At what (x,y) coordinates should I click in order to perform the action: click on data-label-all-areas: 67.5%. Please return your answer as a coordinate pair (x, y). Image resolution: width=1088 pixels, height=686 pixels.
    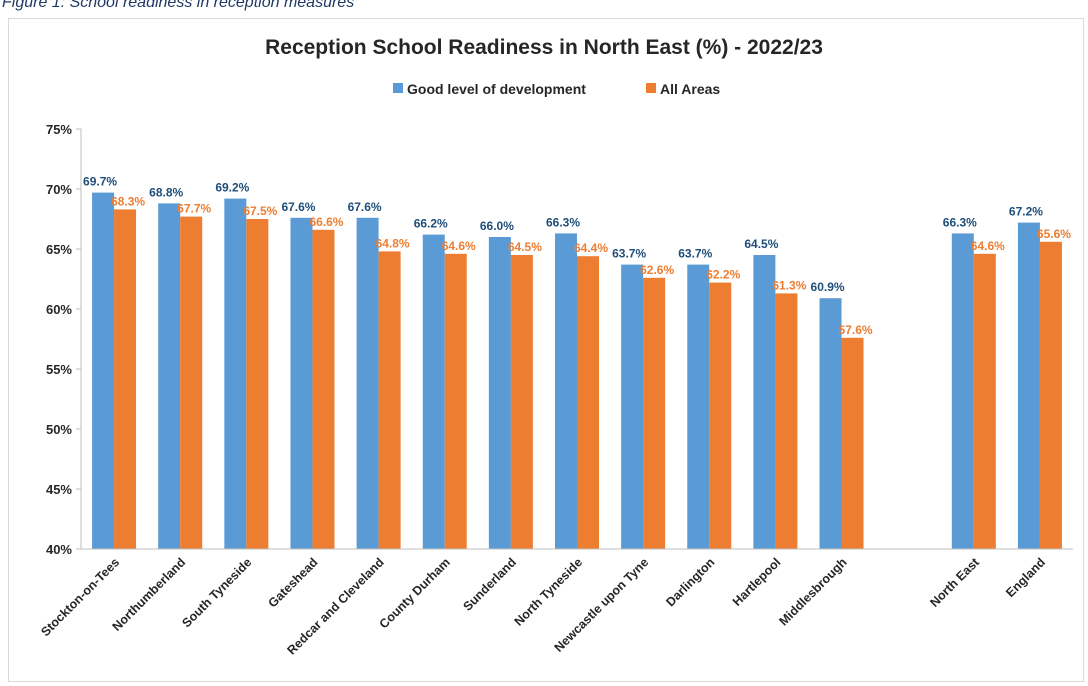
    Looking at the image, I should click on (260, 211).